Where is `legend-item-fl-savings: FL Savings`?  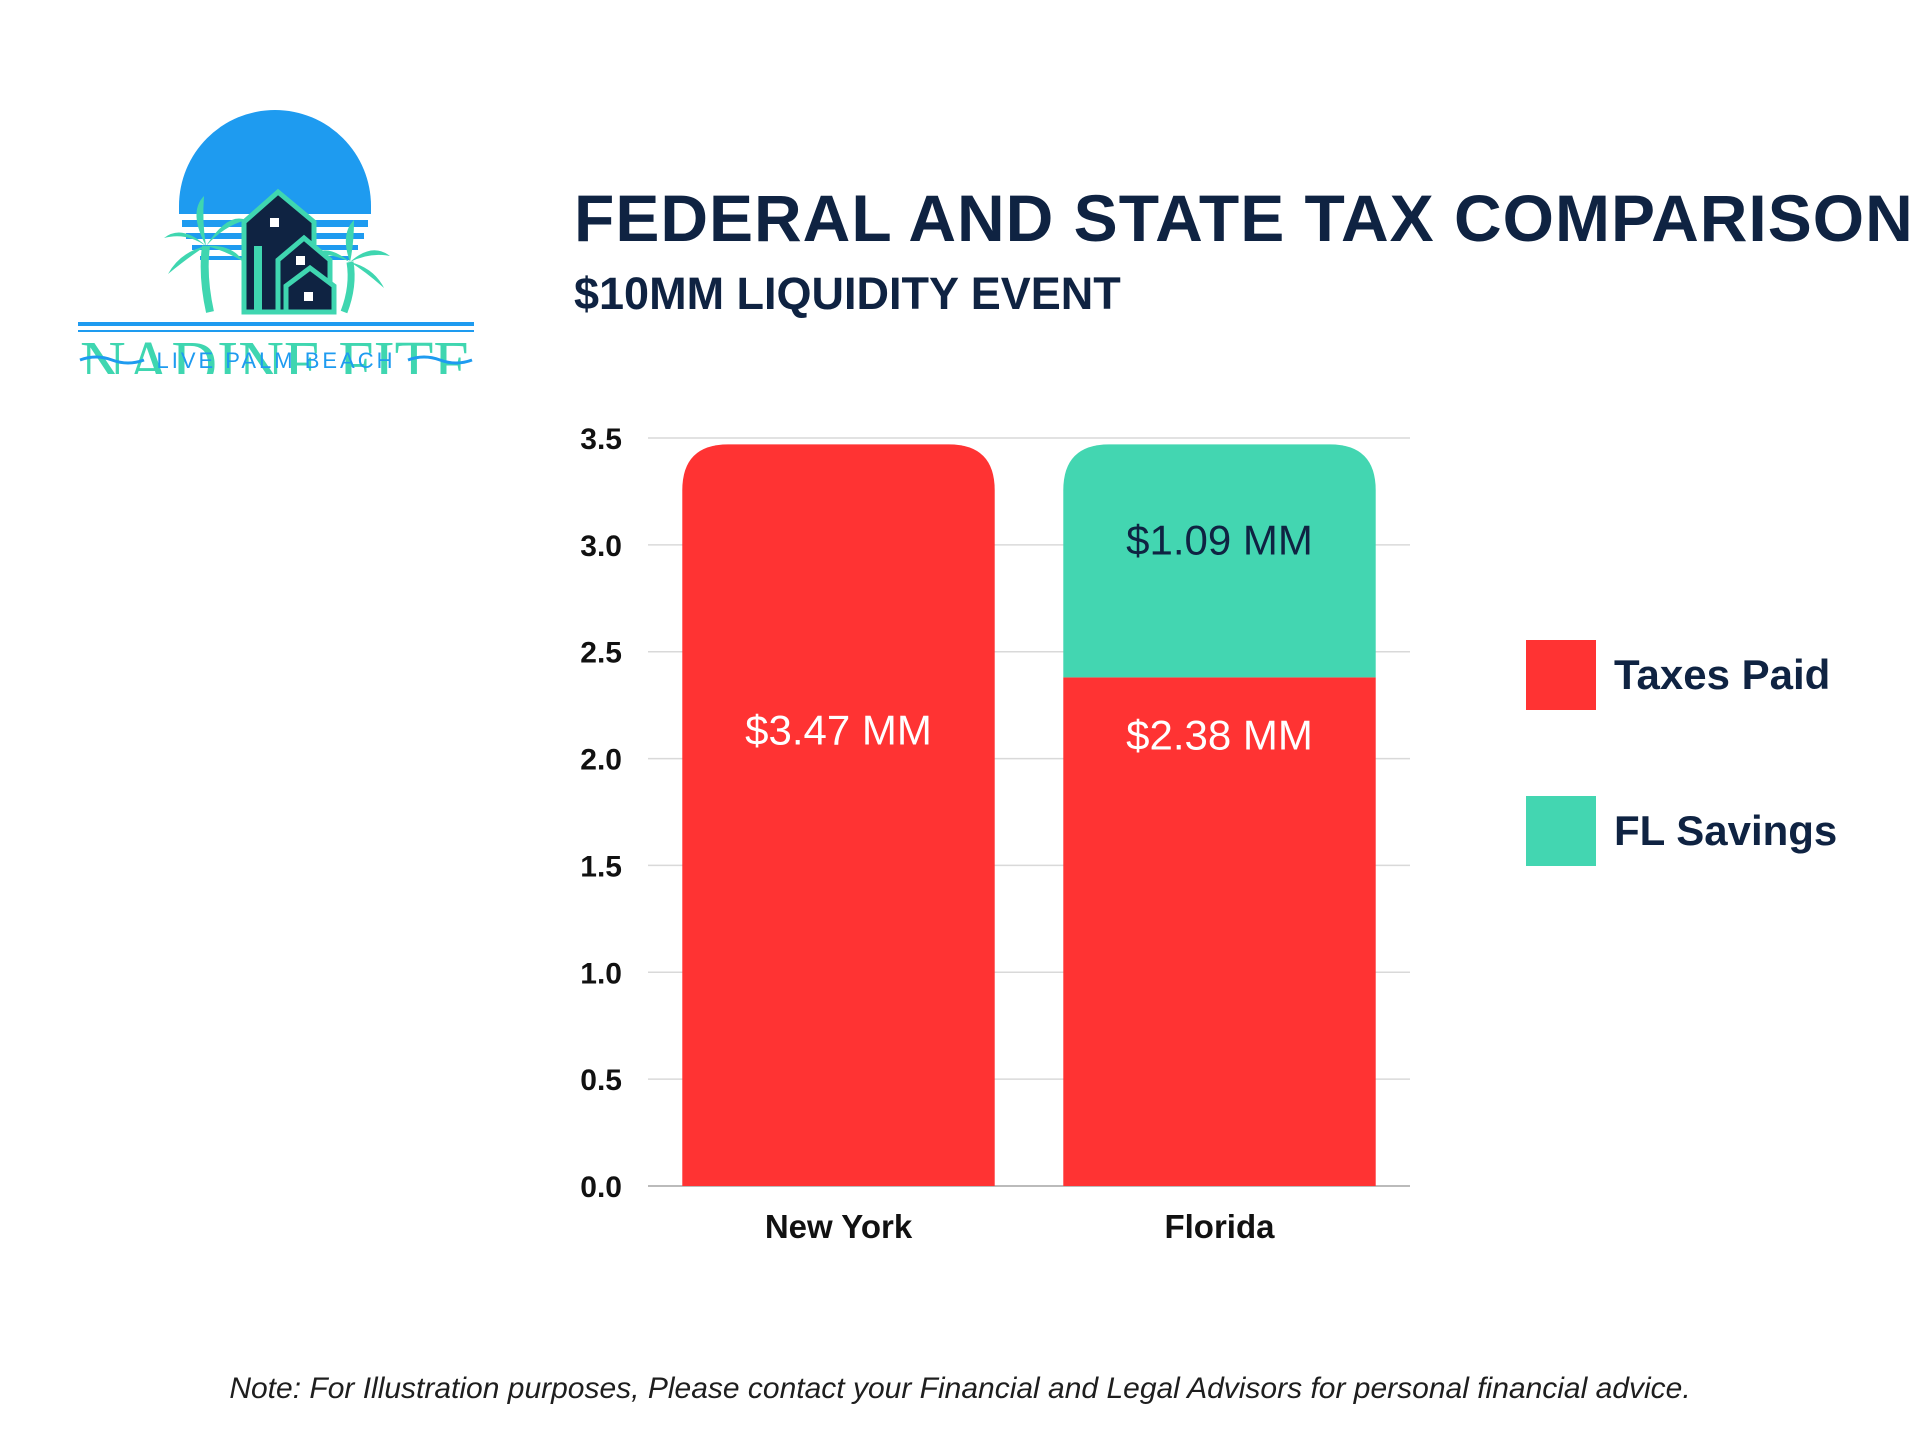 legend-item-fl-savings: FL Savings is located at coordinates (1681, 831).